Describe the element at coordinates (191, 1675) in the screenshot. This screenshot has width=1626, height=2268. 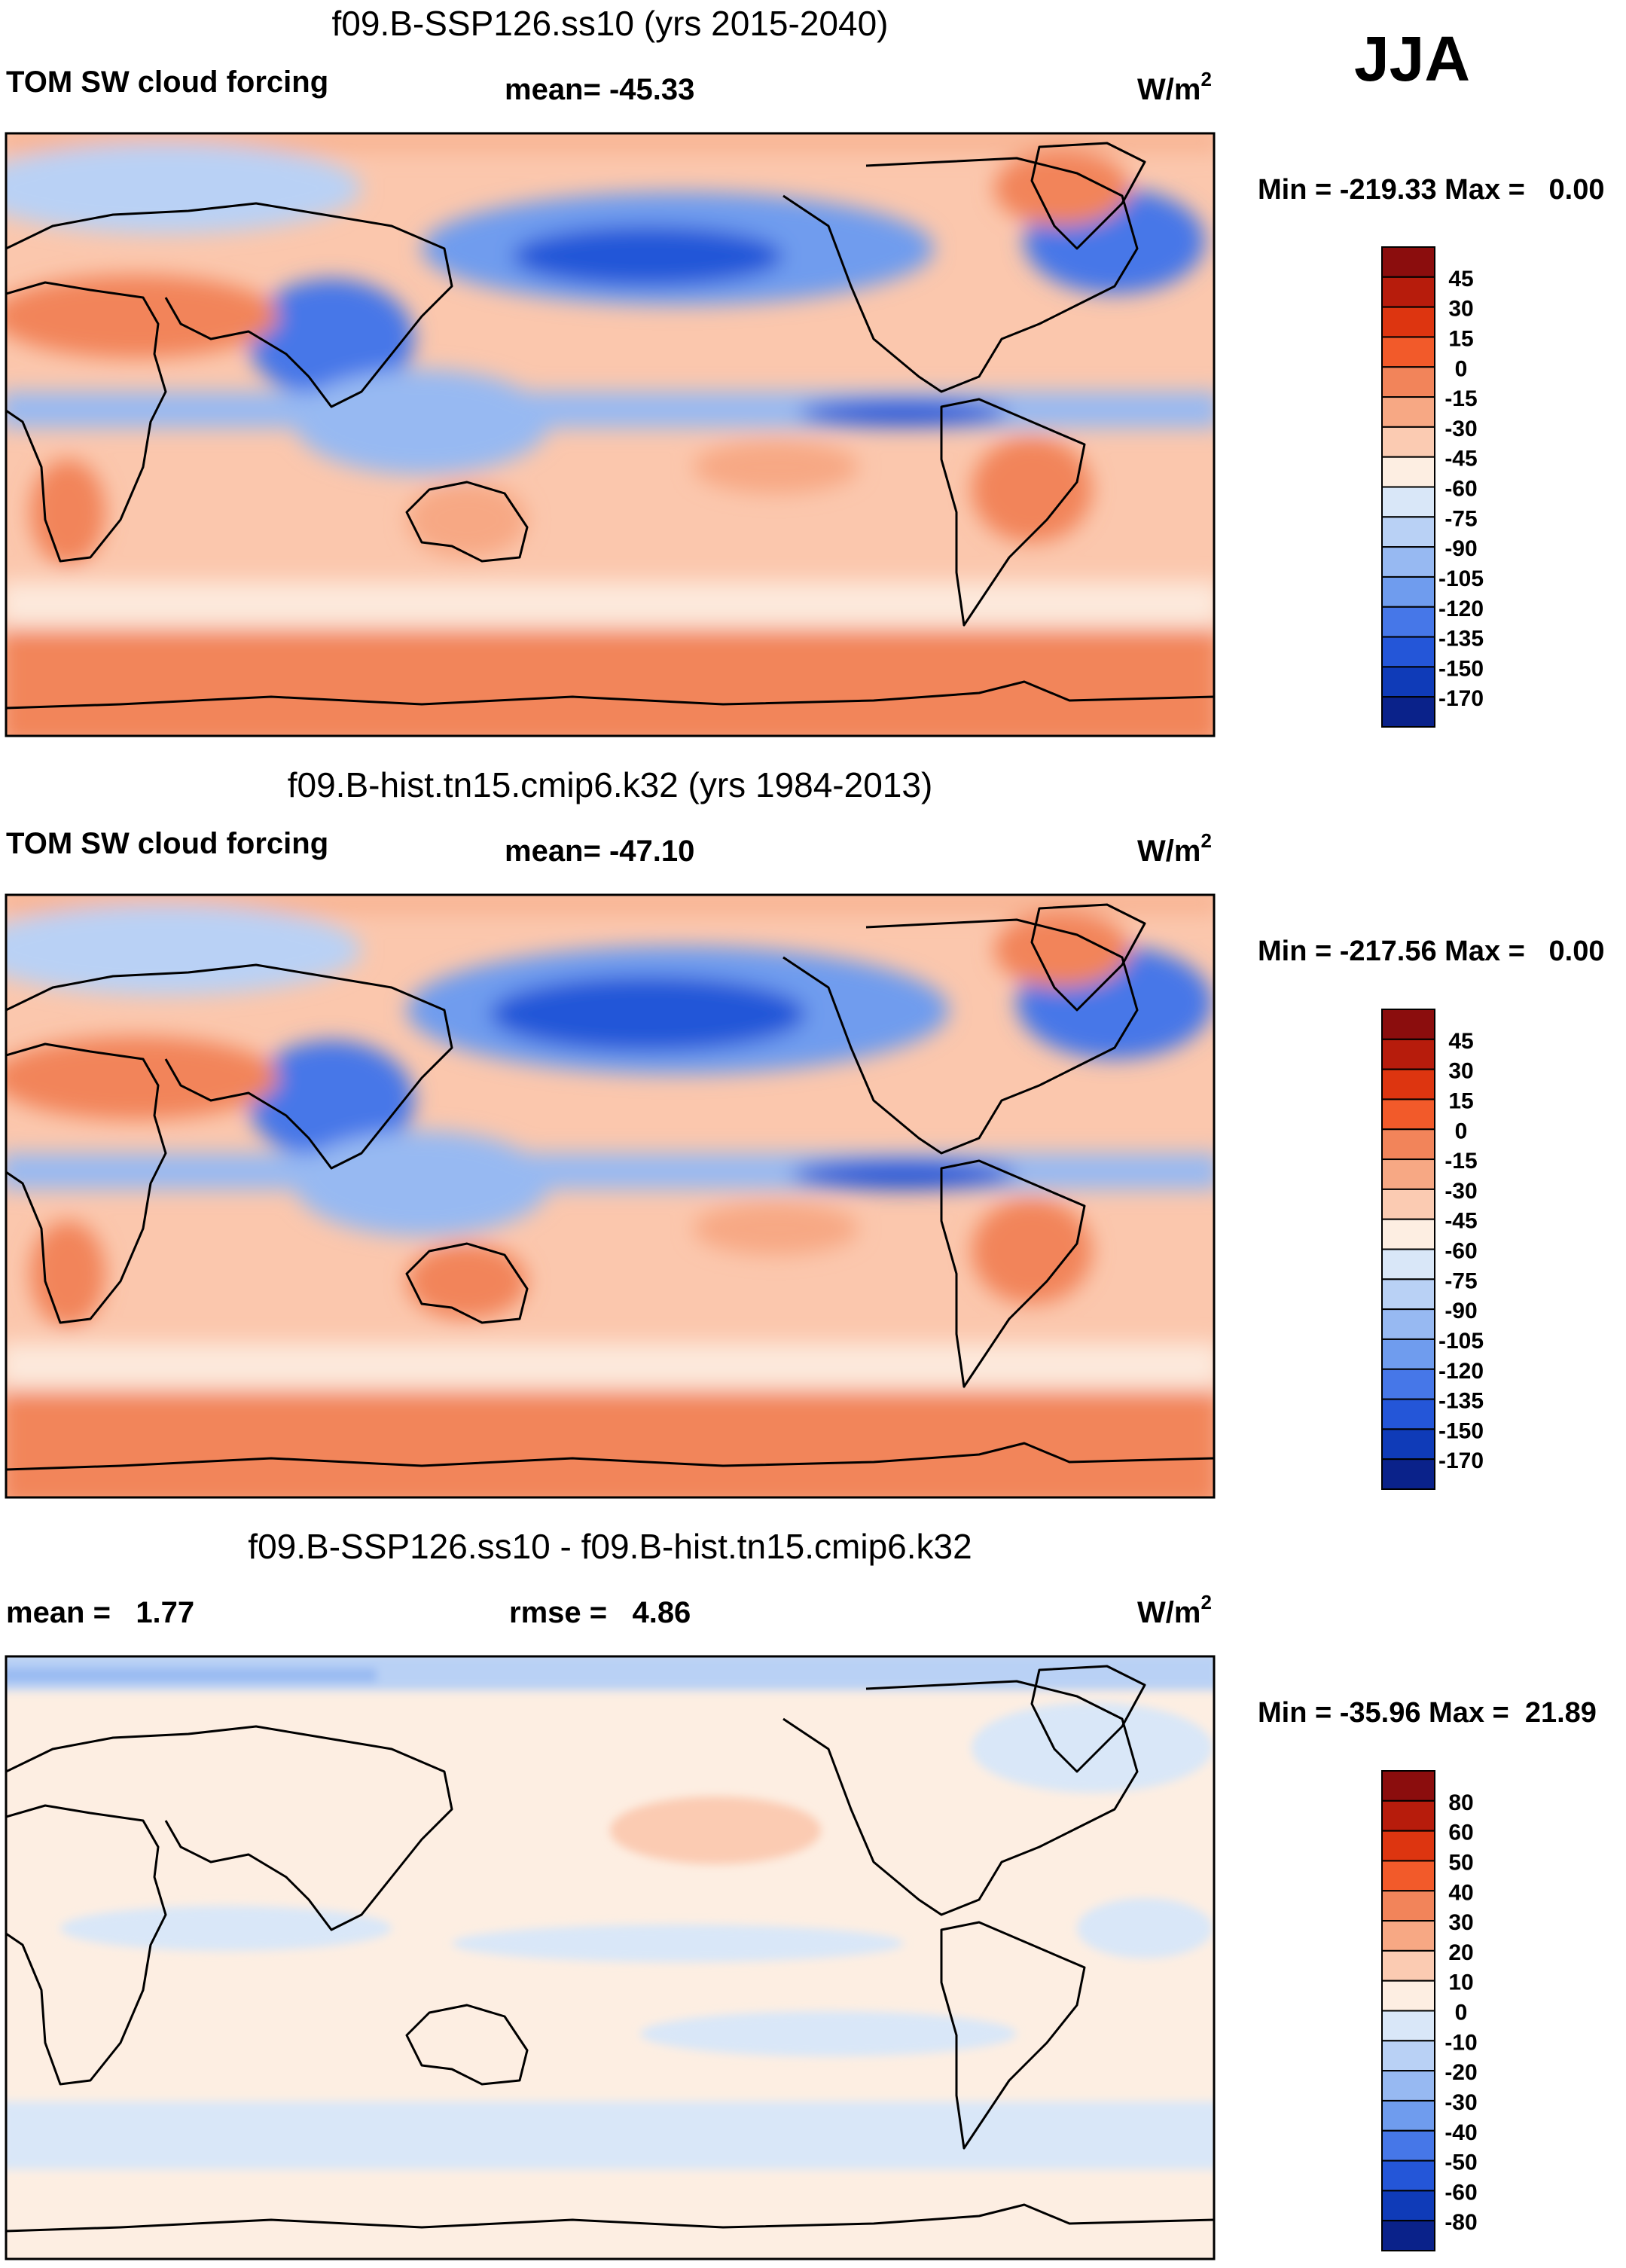
I see `arctic-negative-core` at that location.